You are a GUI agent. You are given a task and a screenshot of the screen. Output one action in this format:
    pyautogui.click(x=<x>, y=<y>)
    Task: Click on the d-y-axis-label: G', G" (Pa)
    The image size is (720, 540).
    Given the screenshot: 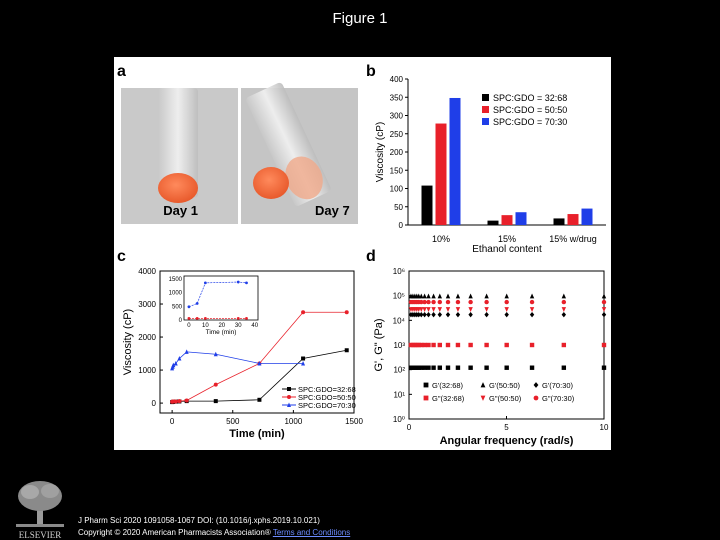 What is the action you would take?
    pyautogui.click(x=379, y=344)
    